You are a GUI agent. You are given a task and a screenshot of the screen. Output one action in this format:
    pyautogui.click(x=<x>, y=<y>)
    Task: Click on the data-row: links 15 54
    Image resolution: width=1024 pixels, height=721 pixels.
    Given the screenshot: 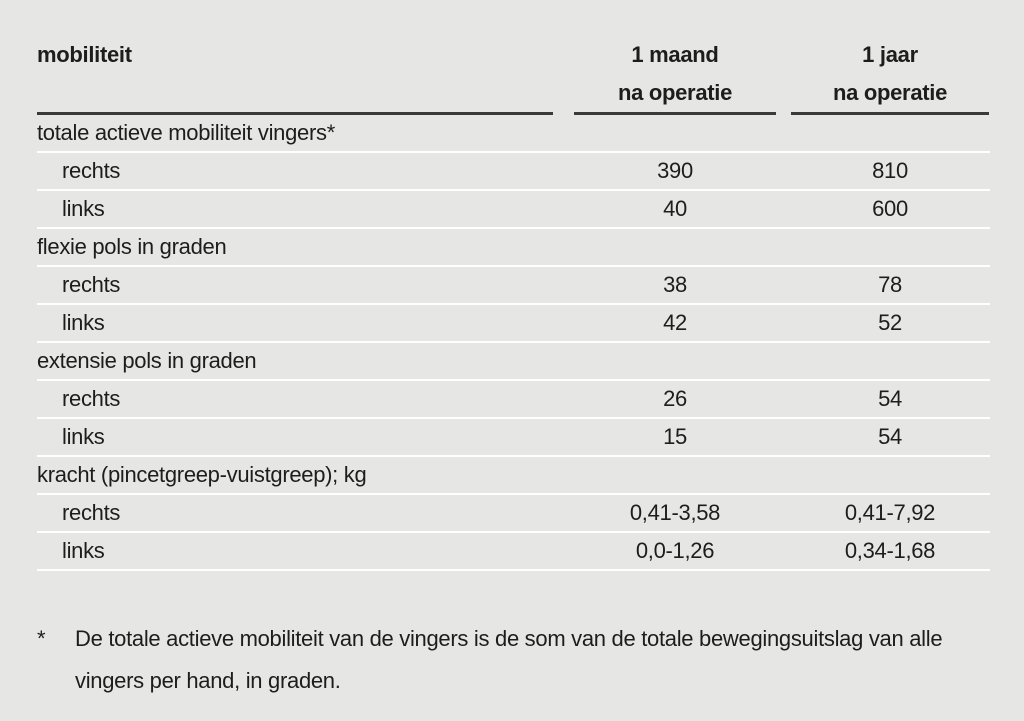 What is the action you would take?
    pyautogui.click(x=513, y=438)
    